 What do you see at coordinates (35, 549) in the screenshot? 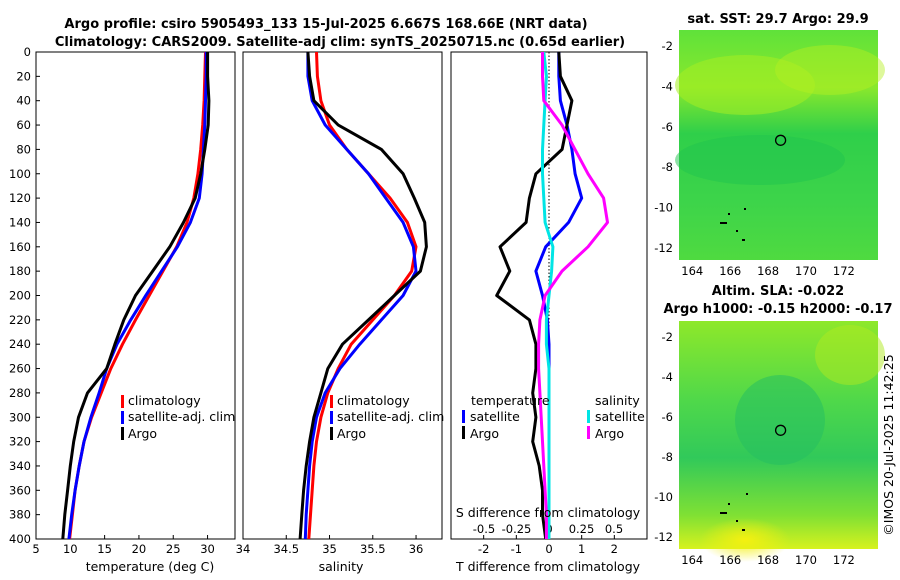
I see `temperature-tick-label: 5` at bounding box center [35, 549].